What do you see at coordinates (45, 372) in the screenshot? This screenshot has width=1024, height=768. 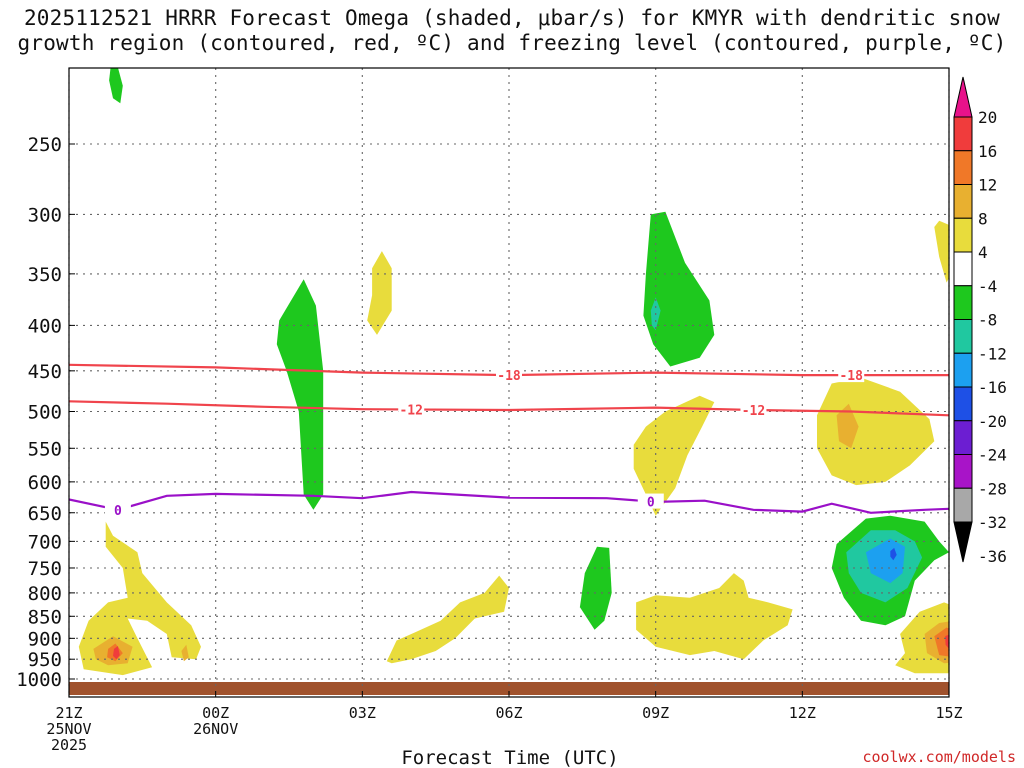 I see `y-tick-label-450: 450` at bounding box center [45, 372].